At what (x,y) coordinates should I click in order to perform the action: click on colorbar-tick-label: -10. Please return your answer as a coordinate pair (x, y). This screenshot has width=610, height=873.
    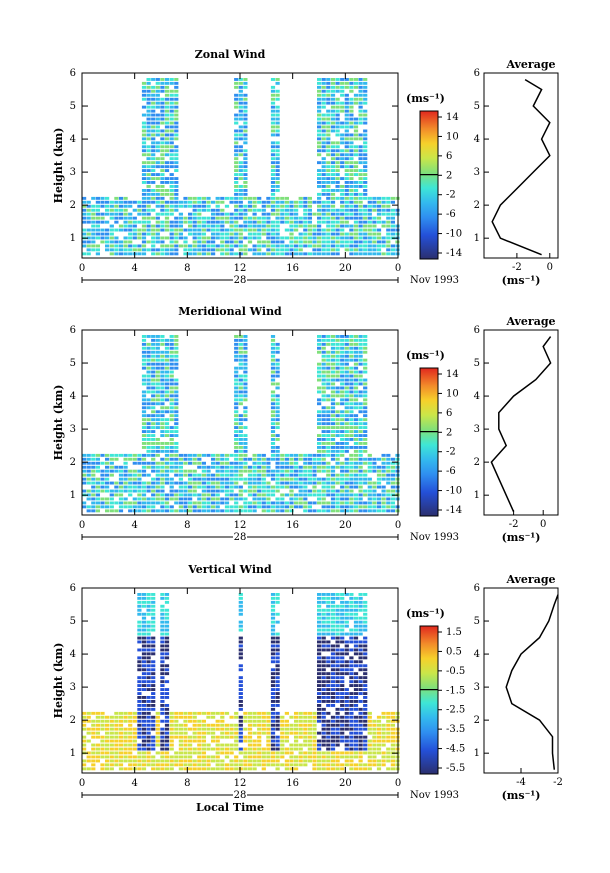
    Looking at the image, I should click on (454, 491).